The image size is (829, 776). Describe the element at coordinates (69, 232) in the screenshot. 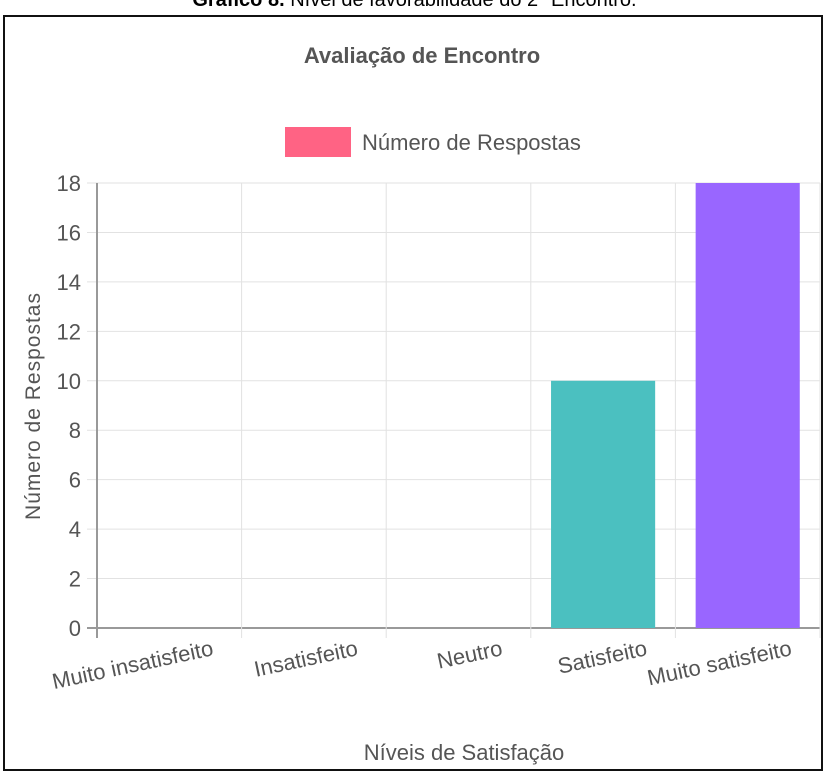

I see `y-tick-label: 16` at that location.